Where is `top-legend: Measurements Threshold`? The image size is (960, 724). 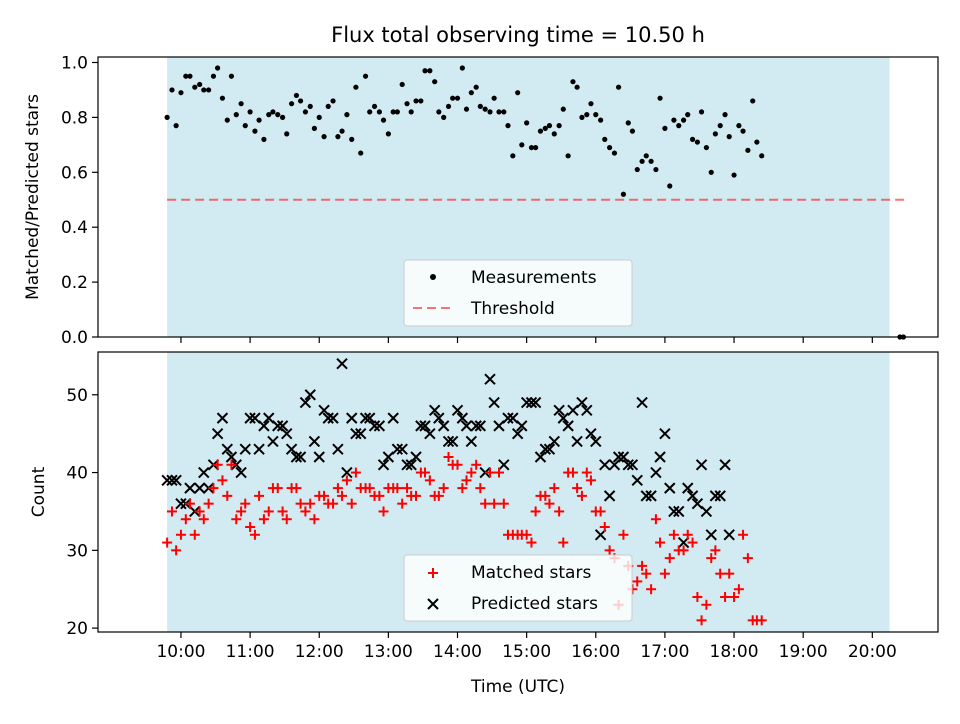
top-legend: Measurements Threshold is located at coordinates (518, 293).